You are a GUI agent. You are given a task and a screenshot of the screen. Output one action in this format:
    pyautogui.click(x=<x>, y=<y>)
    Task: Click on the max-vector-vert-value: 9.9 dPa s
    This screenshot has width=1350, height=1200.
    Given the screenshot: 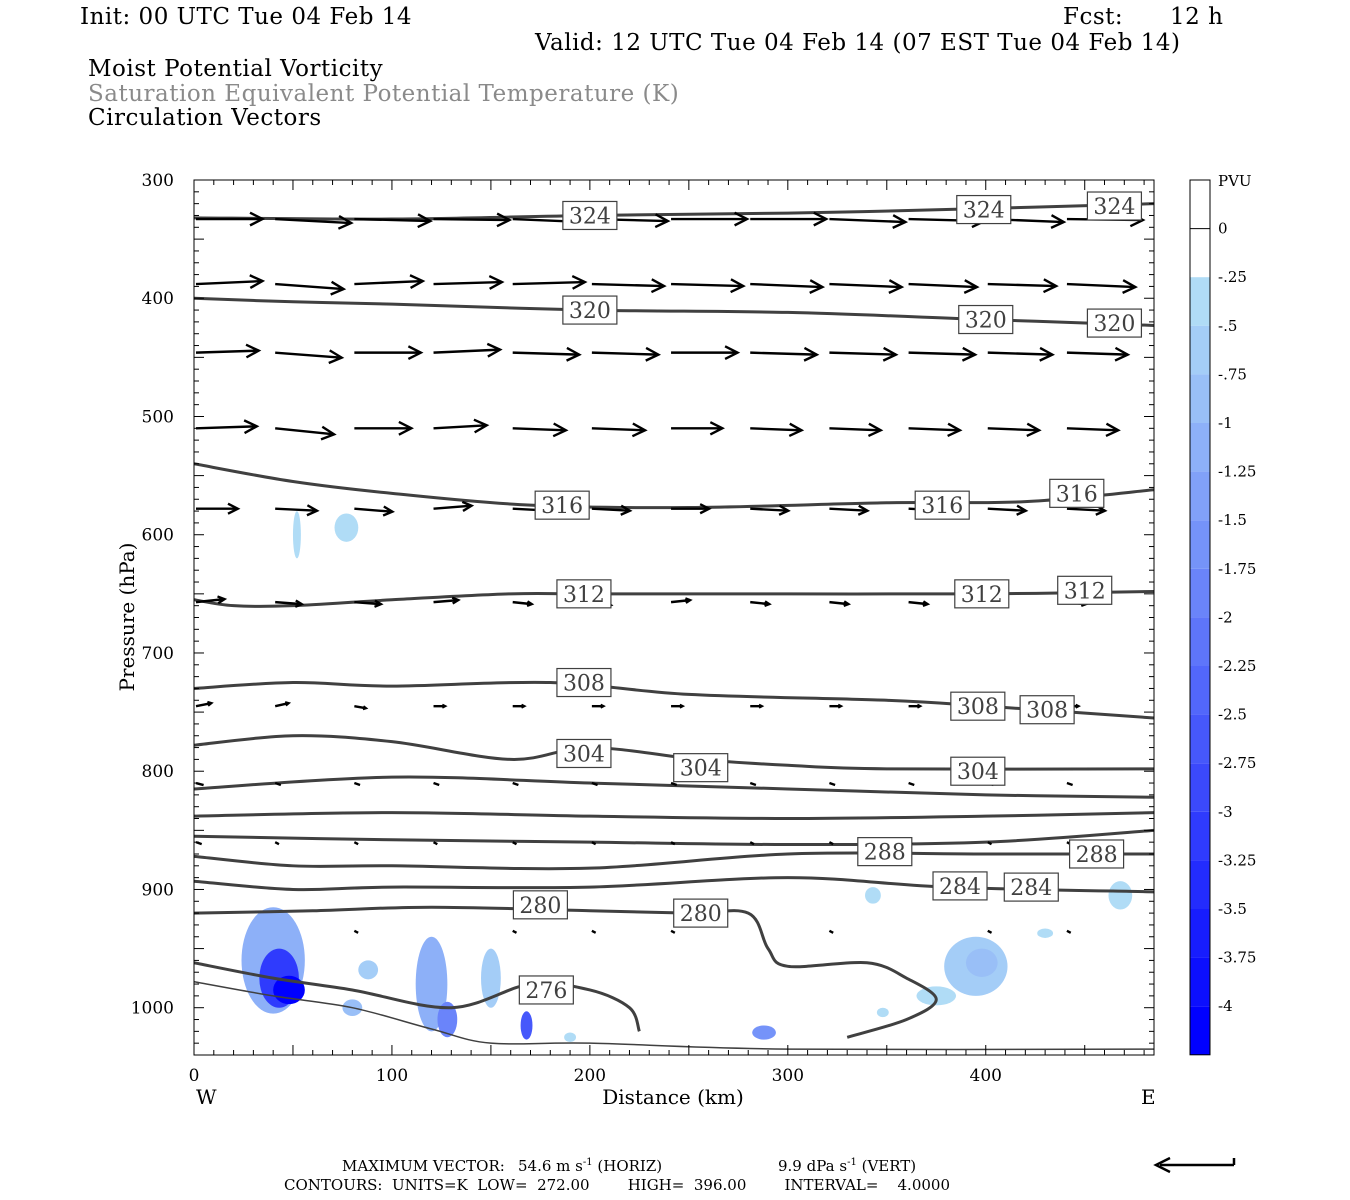 What is the action you would take?
    pyautogui.click(x=813, y=1166)
    